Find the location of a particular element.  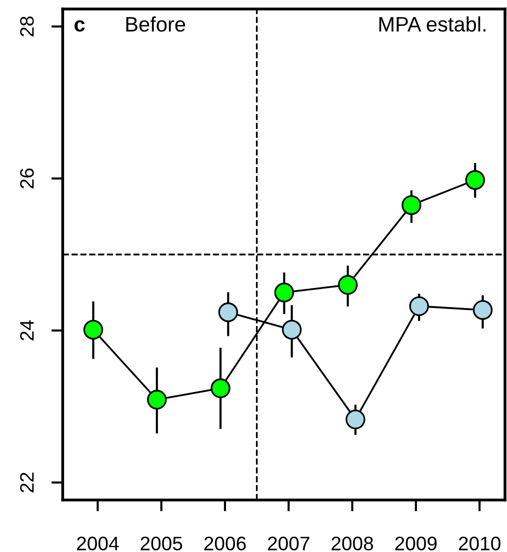

annotation: c is located at coordinates (79, 26).